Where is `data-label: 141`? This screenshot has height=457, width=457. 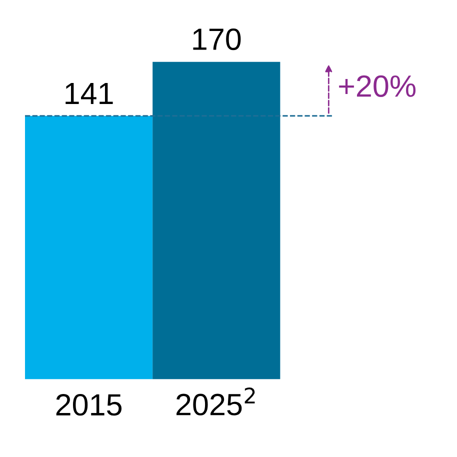
data-label: 141 is located at coordinates (89, 93).